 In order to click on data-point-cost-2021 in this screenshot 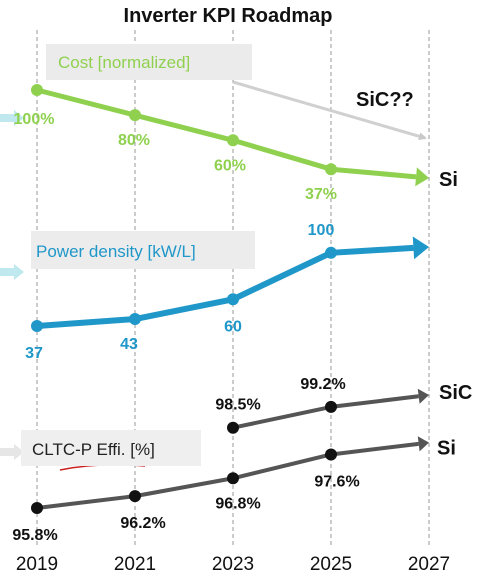, I will do `click(135, 115)`.